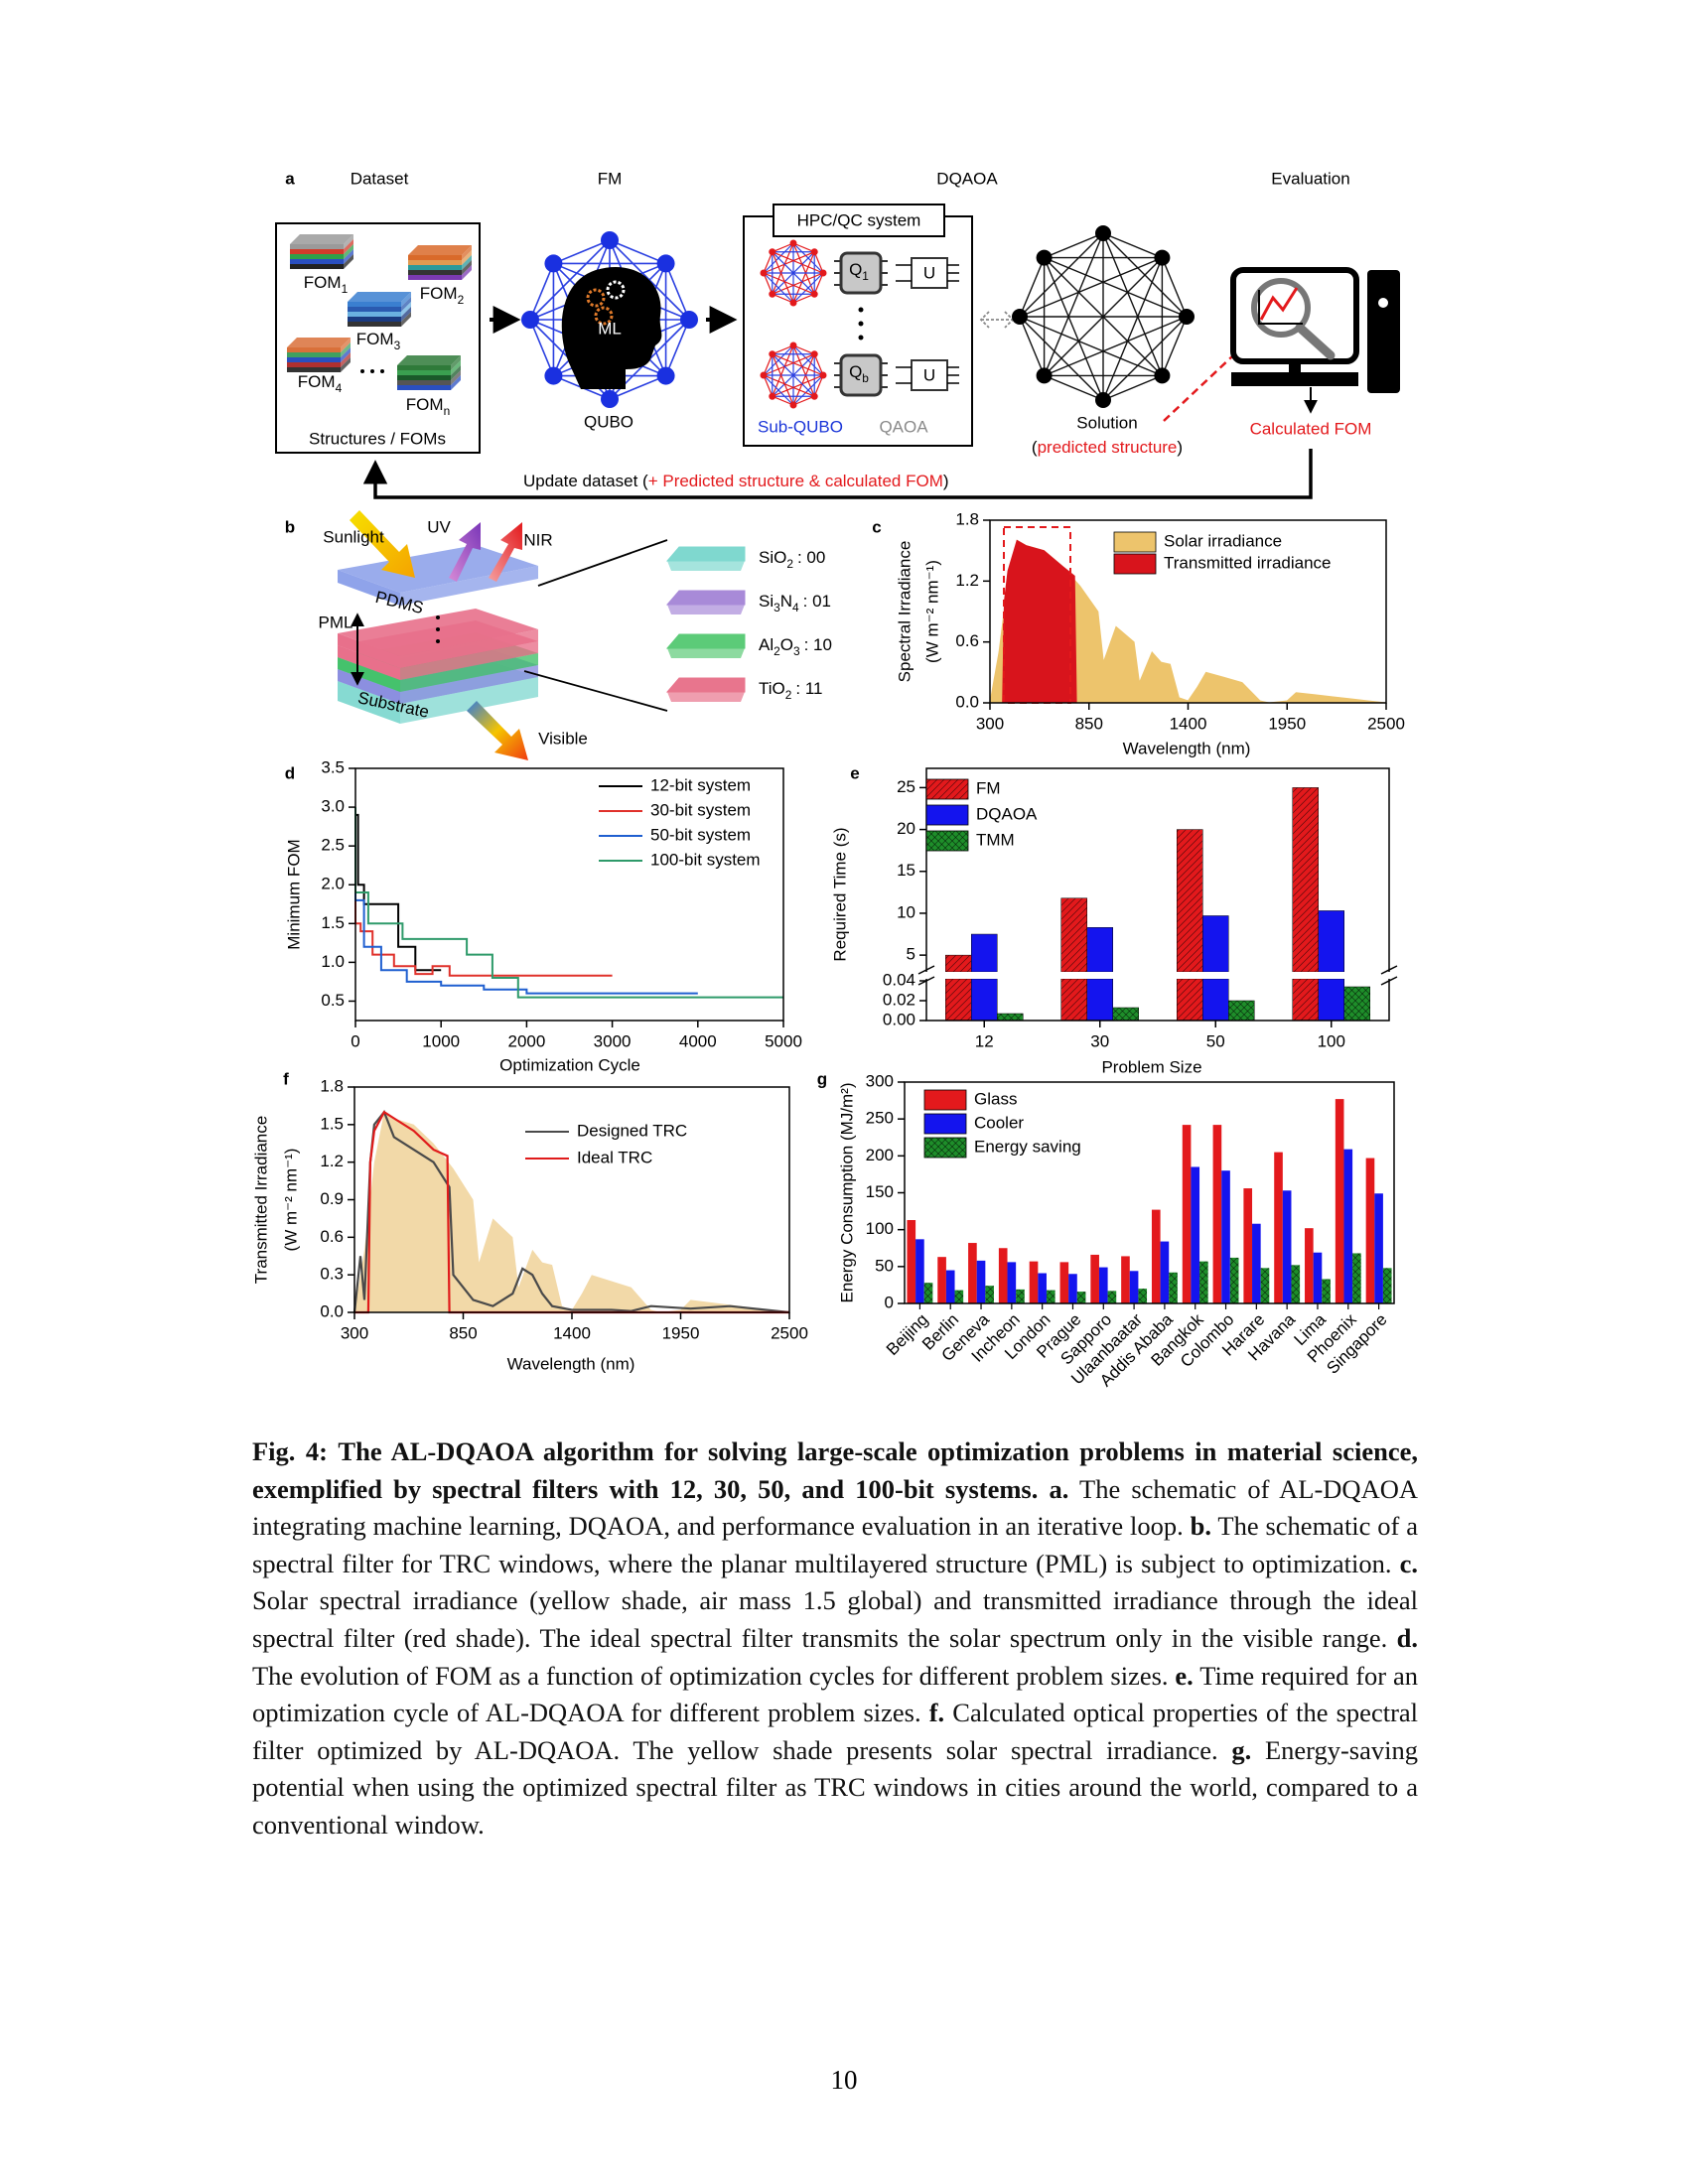 The height and width of the screenshot is (2184, 1688). Describe the element at coordinates (854, 772) in the screenshot. I see `panel-letter: e` at that location.